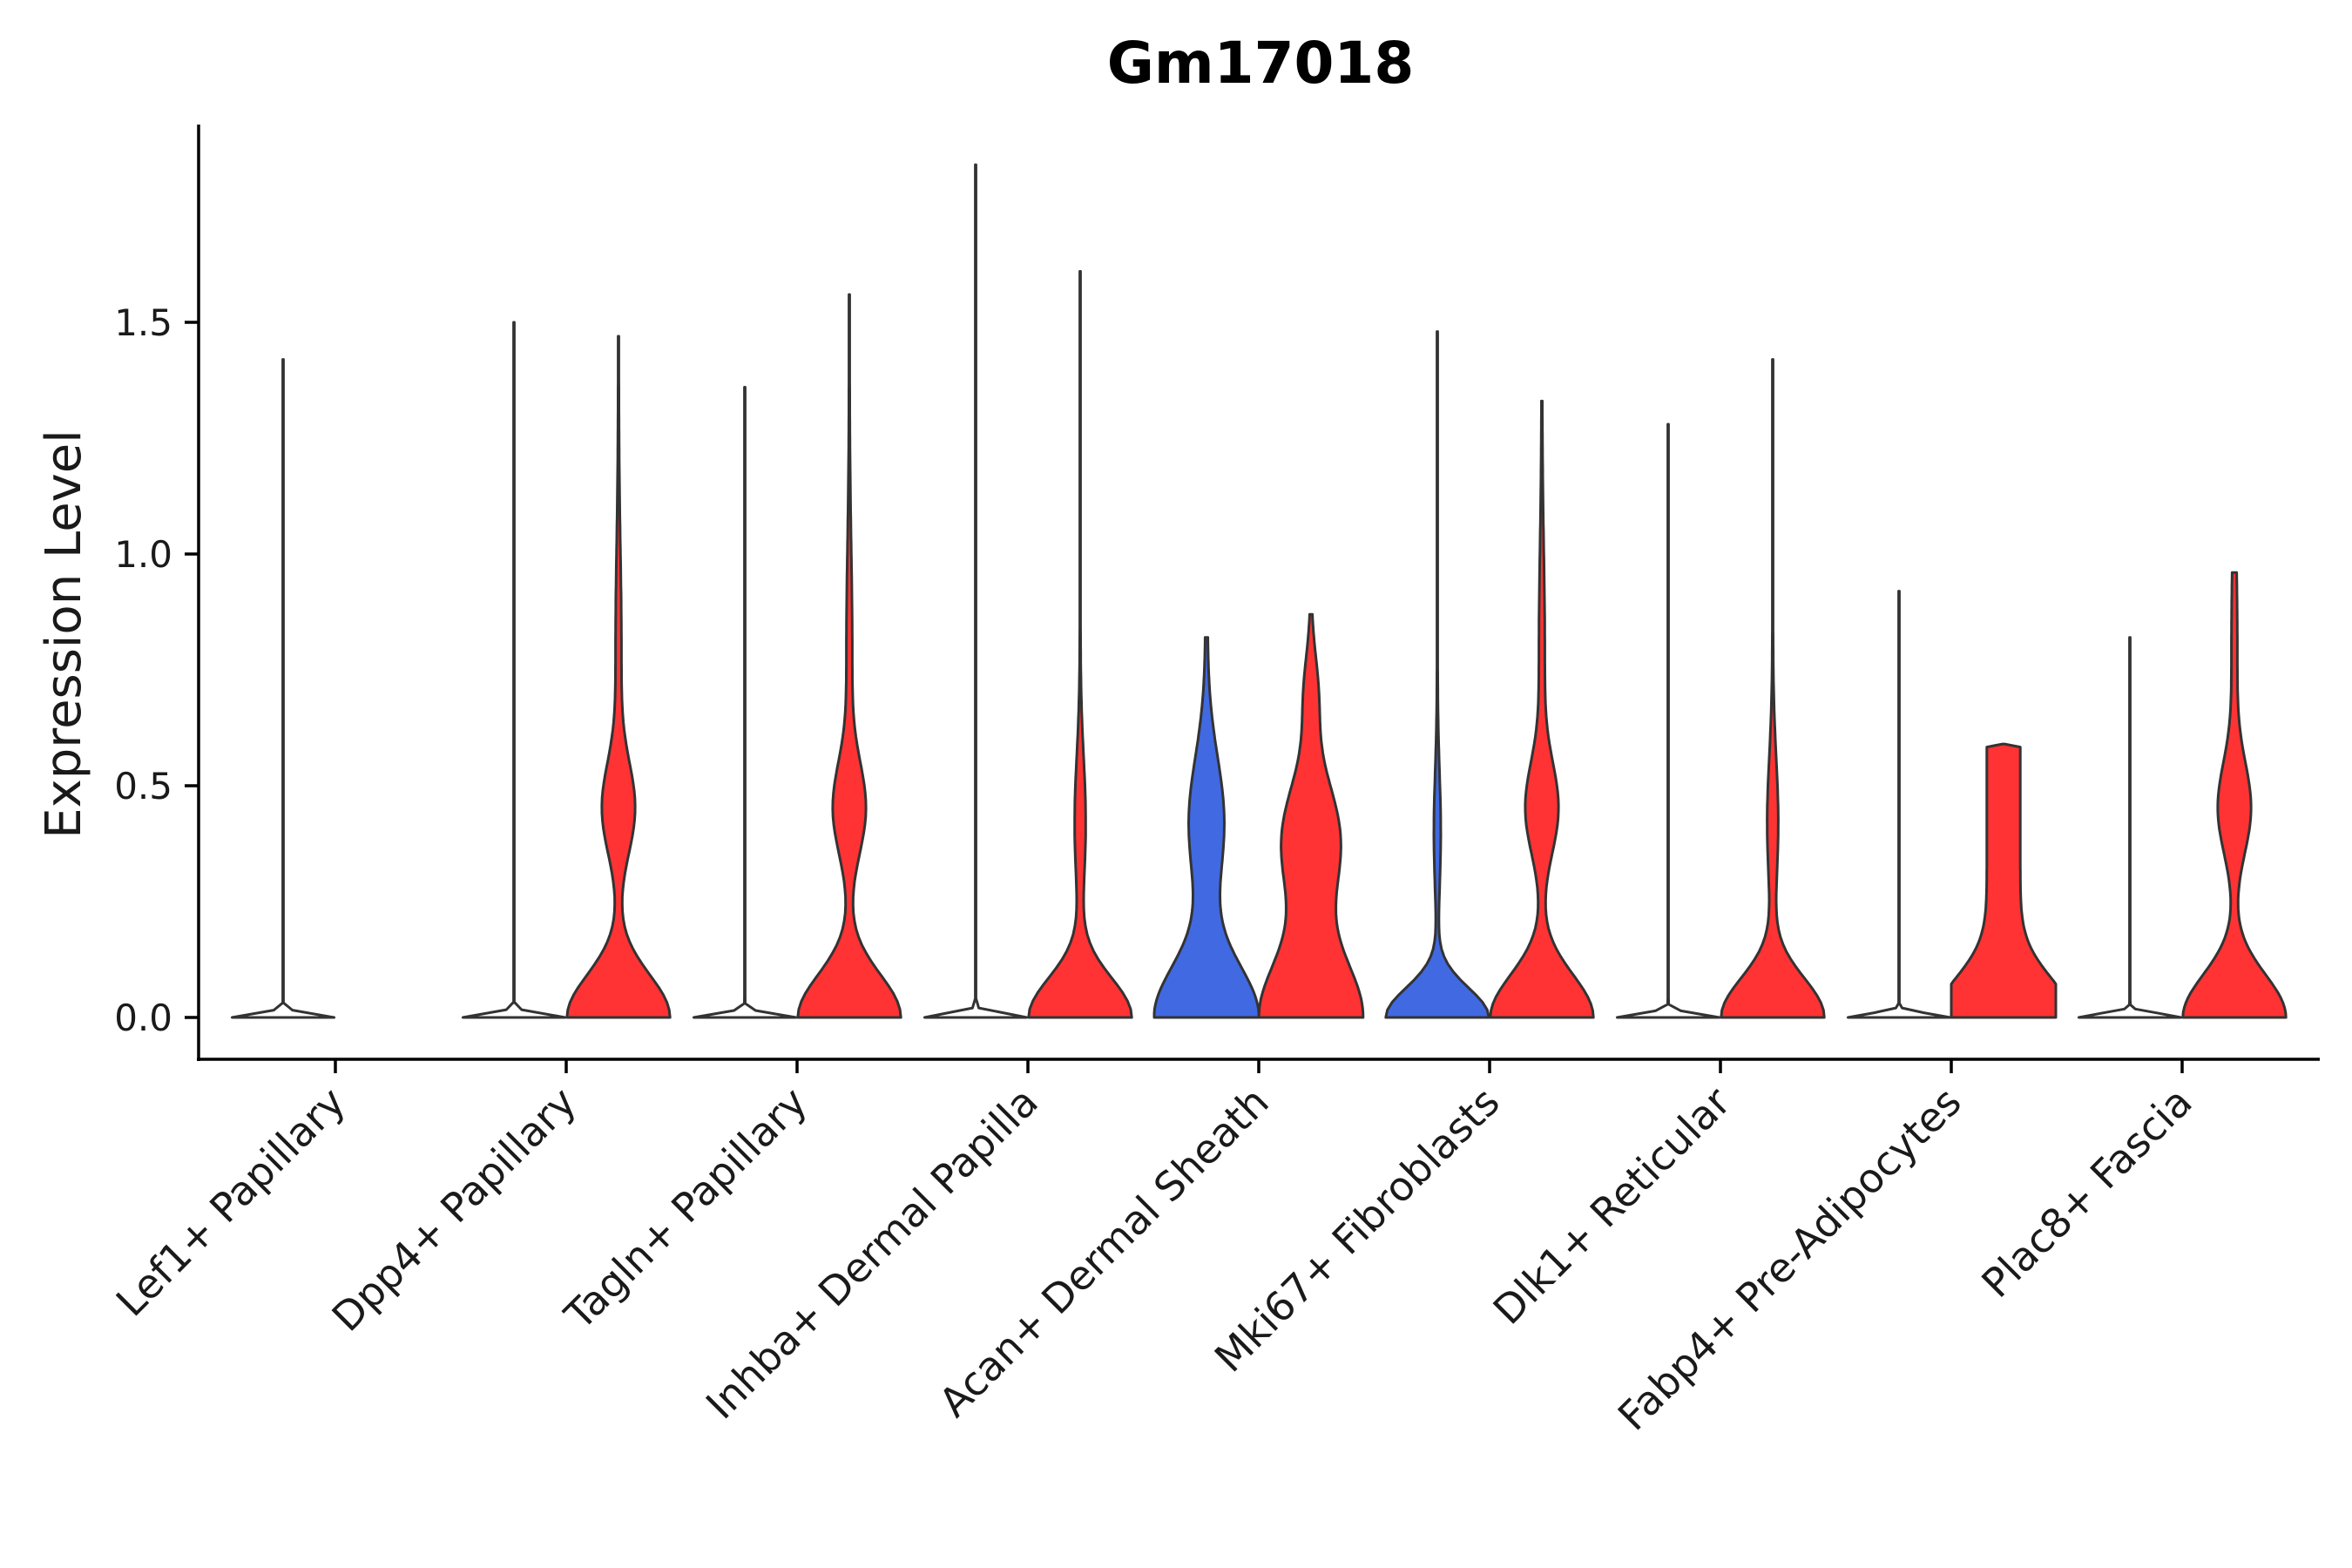 The image size is (2352, 1568). Describe the element at coordinates (454, 1209) in the screenshot. I see `x-tick-label: Dpp4+ Papillary` at that location.